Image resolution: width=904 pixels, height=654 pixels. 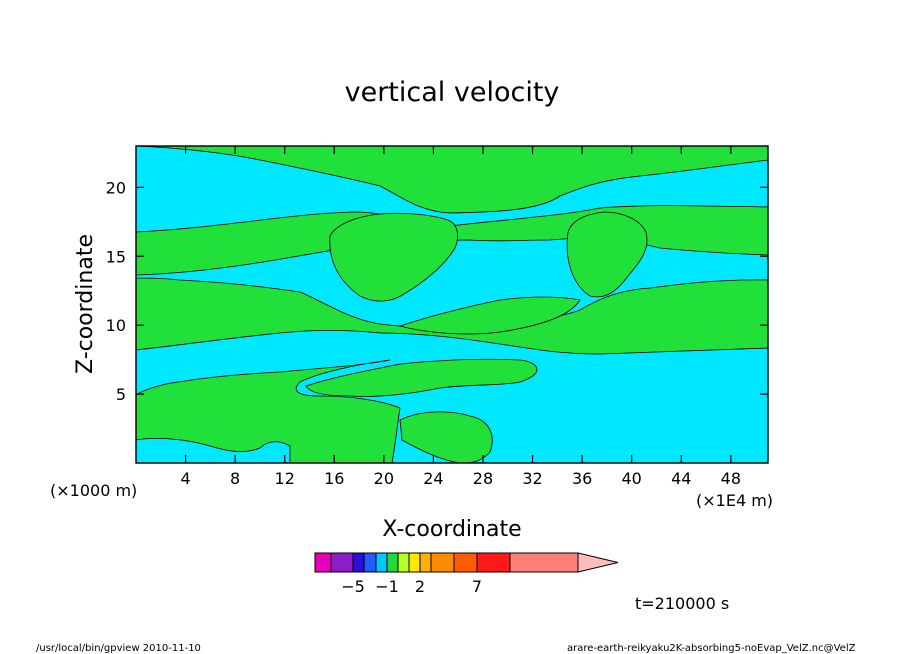 What do you see at coordinates (682, 603) in the screenshot?
I see `time-label: t=210000 s` at bounding box center [682, 603].